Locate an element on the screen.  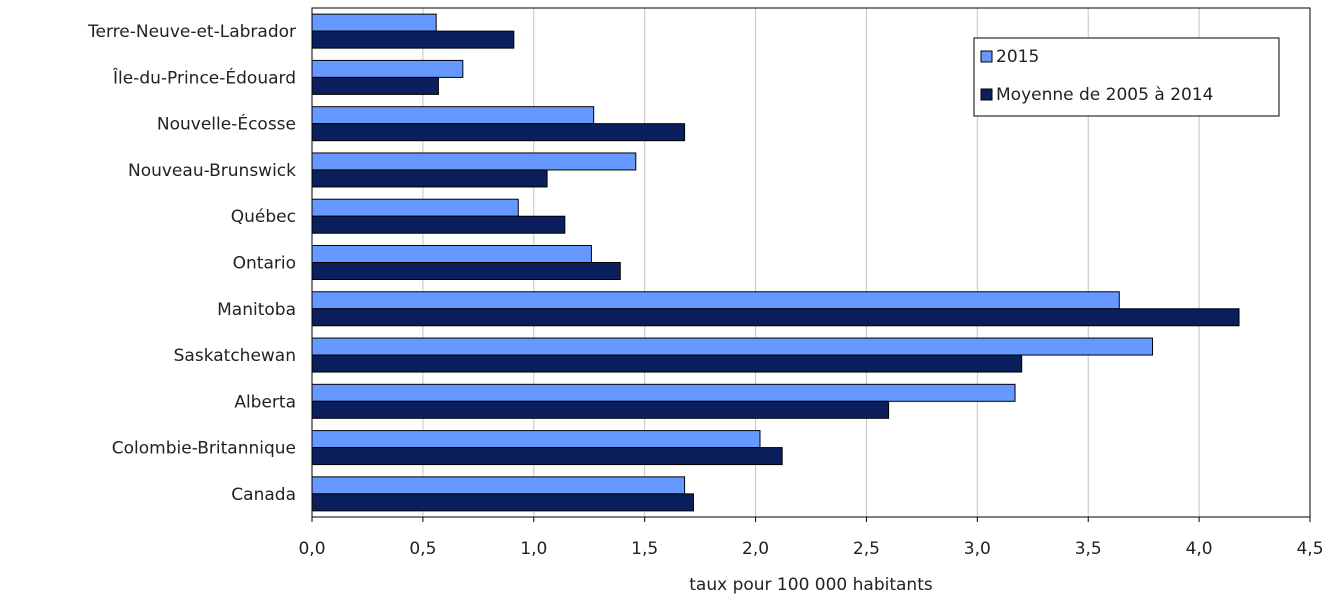
category-label: Terre-Neuve-et-Labrador is located at coordinates (191, 32).